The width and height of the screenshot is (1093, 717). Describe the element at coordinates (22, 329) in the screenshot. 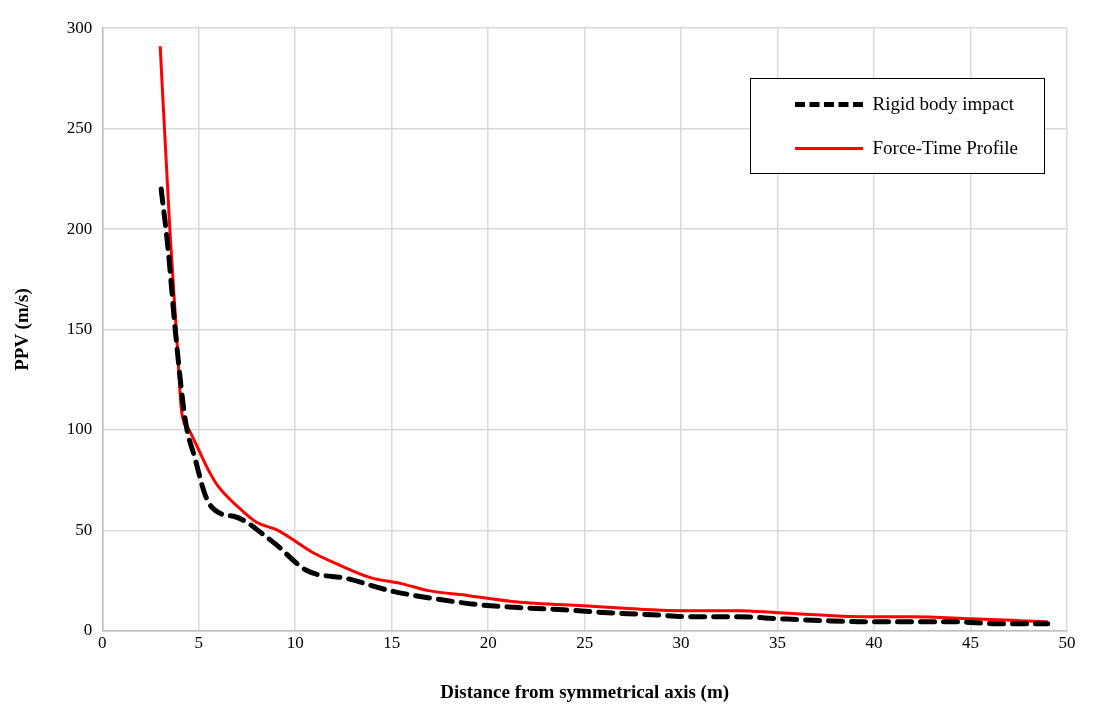

I see `y-axis-title: PPV (m/s)` at that location.